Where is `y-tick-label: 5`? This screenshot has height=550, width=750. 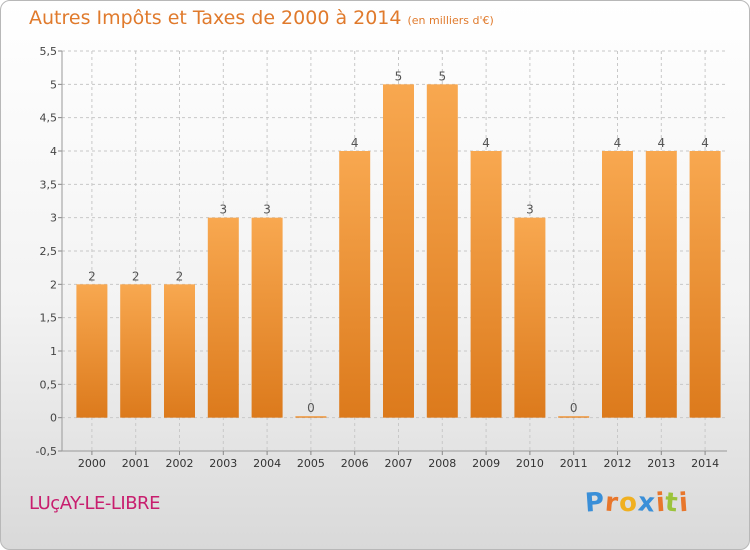
y-tick-label: 5 is located at coordinates (53, 84).